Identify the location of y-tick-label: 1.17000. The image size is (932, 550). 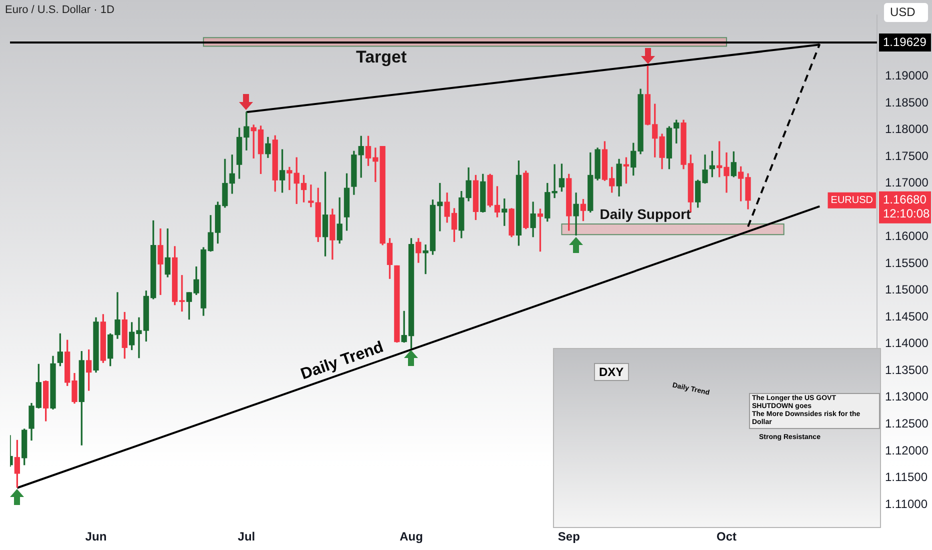
(907, 183).